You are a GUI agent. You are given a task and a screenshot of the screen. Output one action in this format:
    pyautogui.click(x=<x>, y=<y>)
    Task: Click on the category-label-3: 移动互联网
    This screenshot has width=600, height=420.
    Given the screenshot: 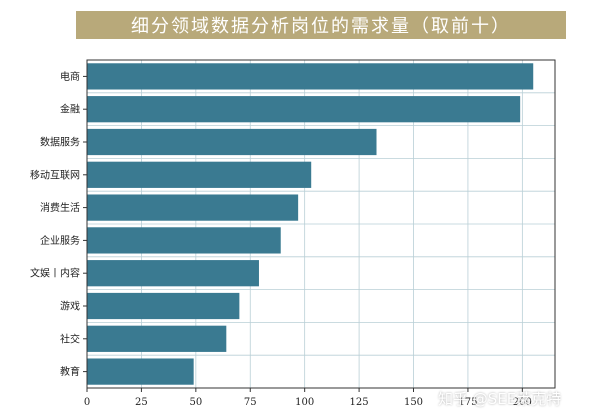 What is the action you would take?
    pyautogui.click(x=55, y=174)
    